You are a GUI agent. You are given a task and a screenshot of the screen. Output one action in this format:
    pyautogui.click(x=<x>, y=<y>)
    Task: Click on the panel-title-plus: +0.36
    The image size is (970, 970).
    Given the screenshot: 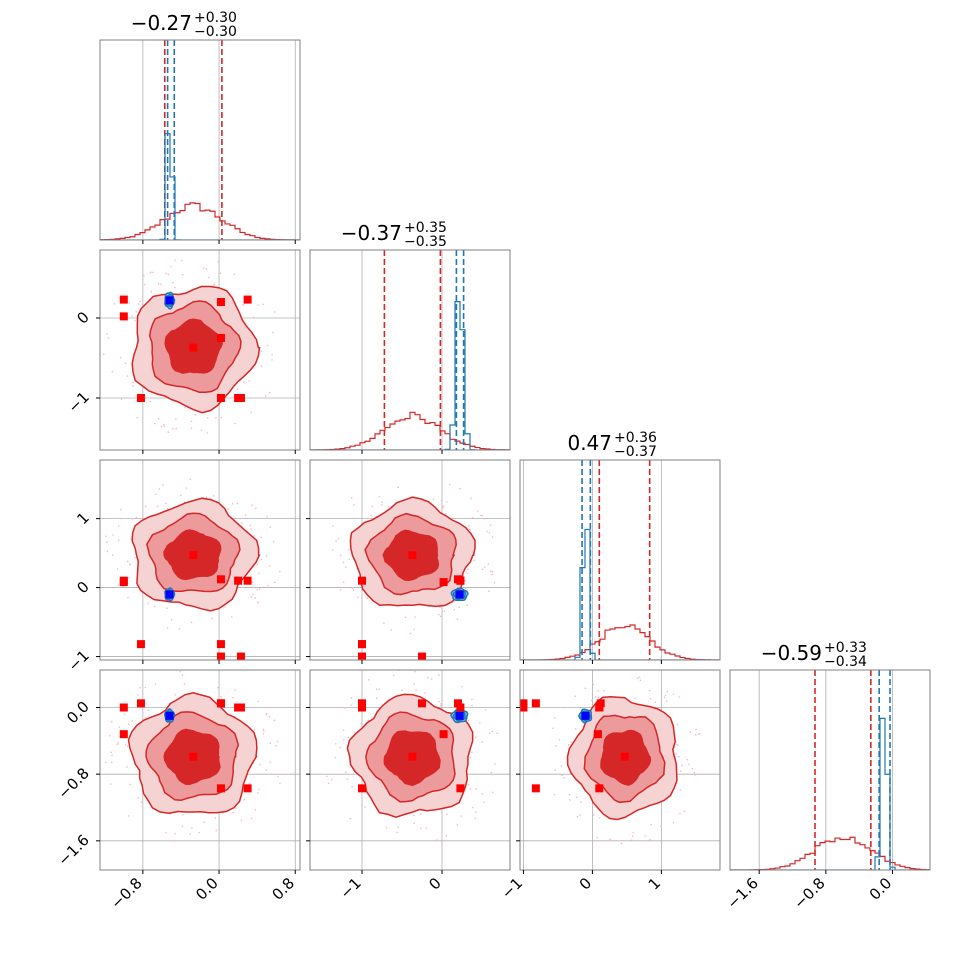 What is the action you would take?
    pyautogui.click(x=635, y=438)
    